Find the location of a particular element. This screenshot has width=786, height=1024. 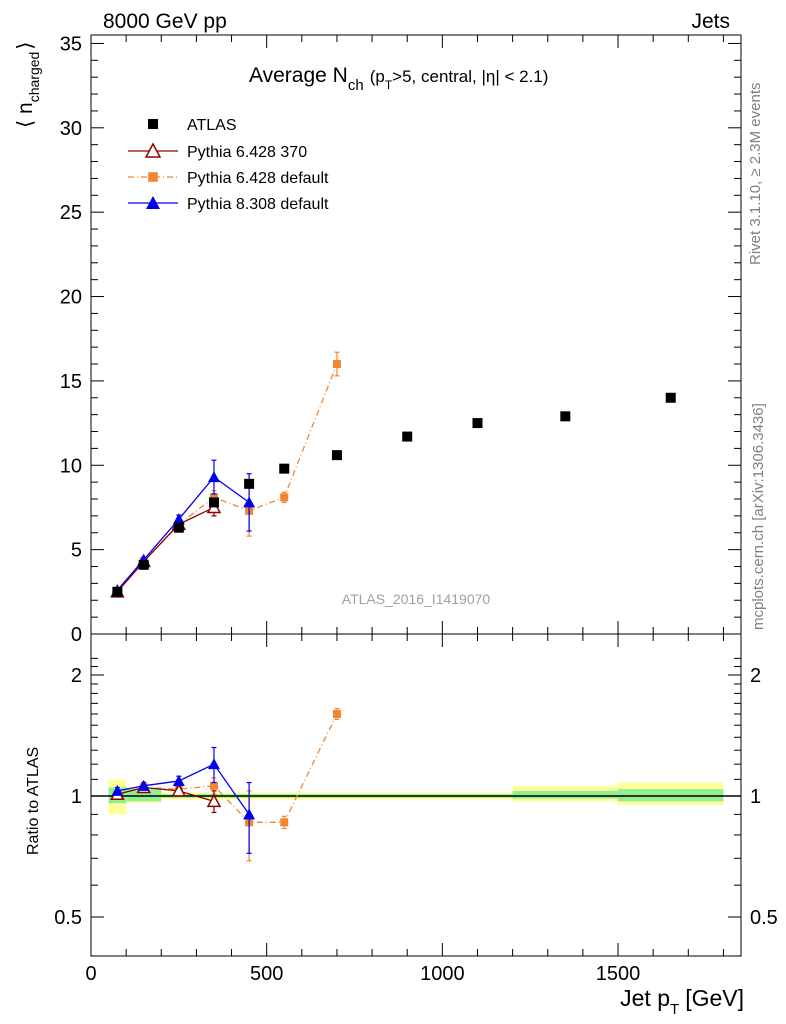

main-title: Average Nch (pT>5, central, |η| < 2.1) is located at coordinates (398, 79).